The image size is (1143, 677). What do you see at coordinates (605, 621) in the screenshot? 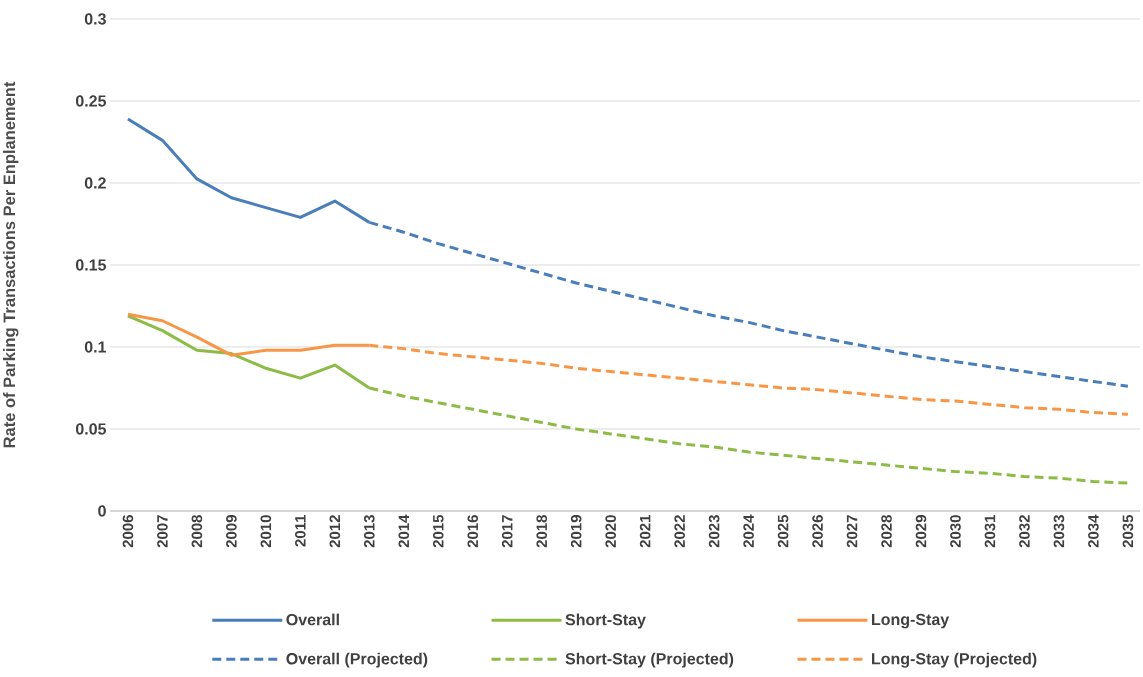
I see `legend-label: Short-Stay` at bounding box center [605, 621].